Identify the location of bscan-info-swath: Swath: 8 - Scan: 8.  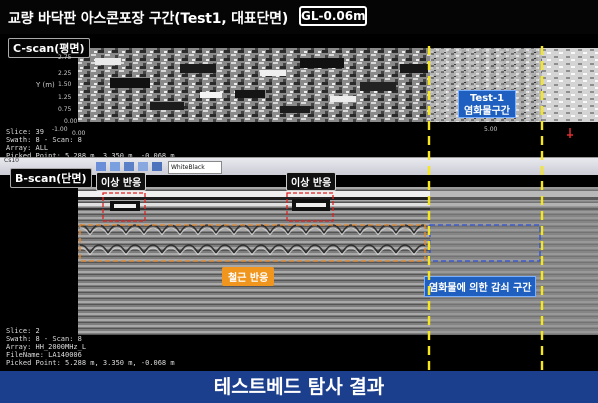
(44, 339).